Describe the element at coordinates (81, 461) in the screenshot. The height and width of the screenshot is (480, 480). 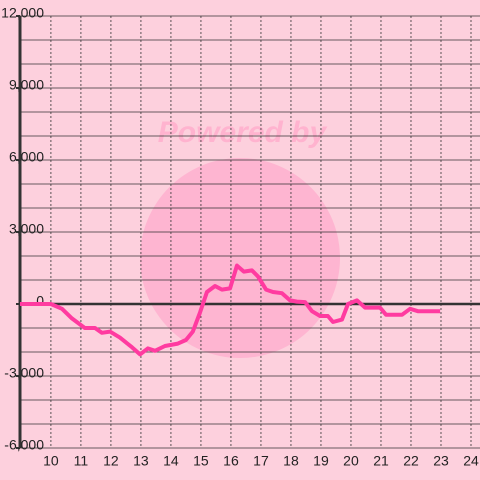
I see `x-tick-label: 11` at that location.